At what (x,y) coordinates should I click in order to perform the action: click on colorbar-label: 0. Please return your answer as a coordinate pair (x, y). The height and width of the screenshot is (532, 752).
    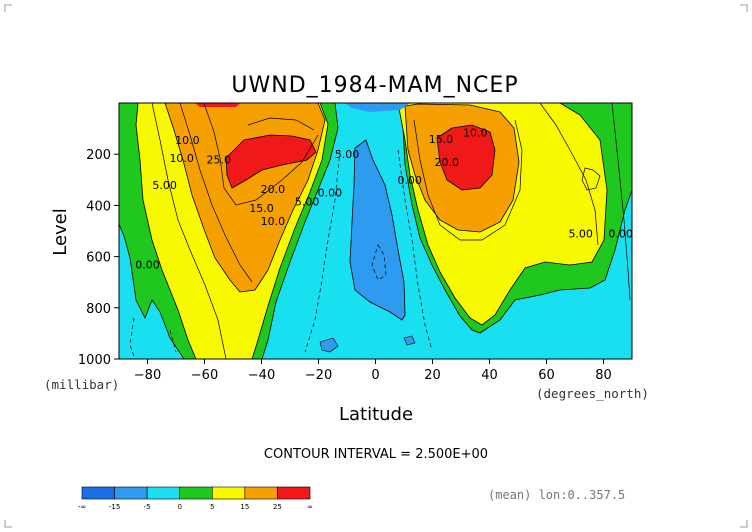
    Looking at the image, I should click on (179, 507).